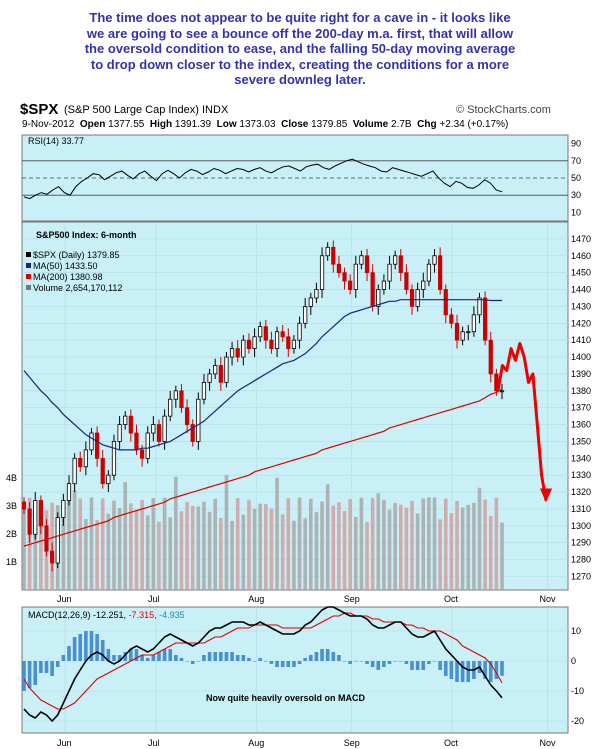 The height and width of the screenshot is (749, 598). Describe the element at coordinates (352, 599) in the screenshot. I see `month-label: Sep` at that location.